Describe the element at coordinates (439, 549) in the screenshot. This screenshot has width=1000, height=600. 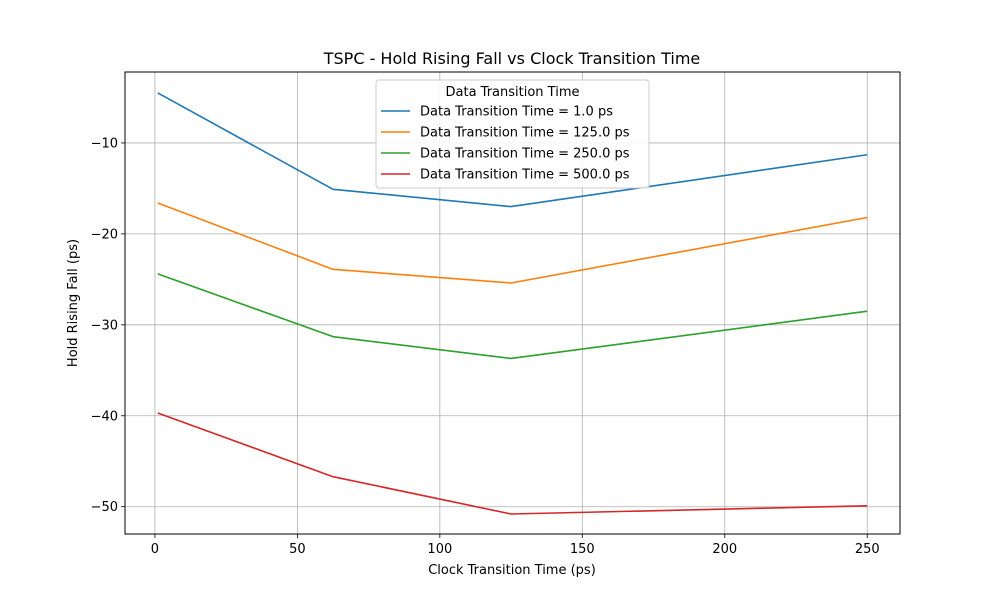
I see `x-tick-label: 100` at that location.